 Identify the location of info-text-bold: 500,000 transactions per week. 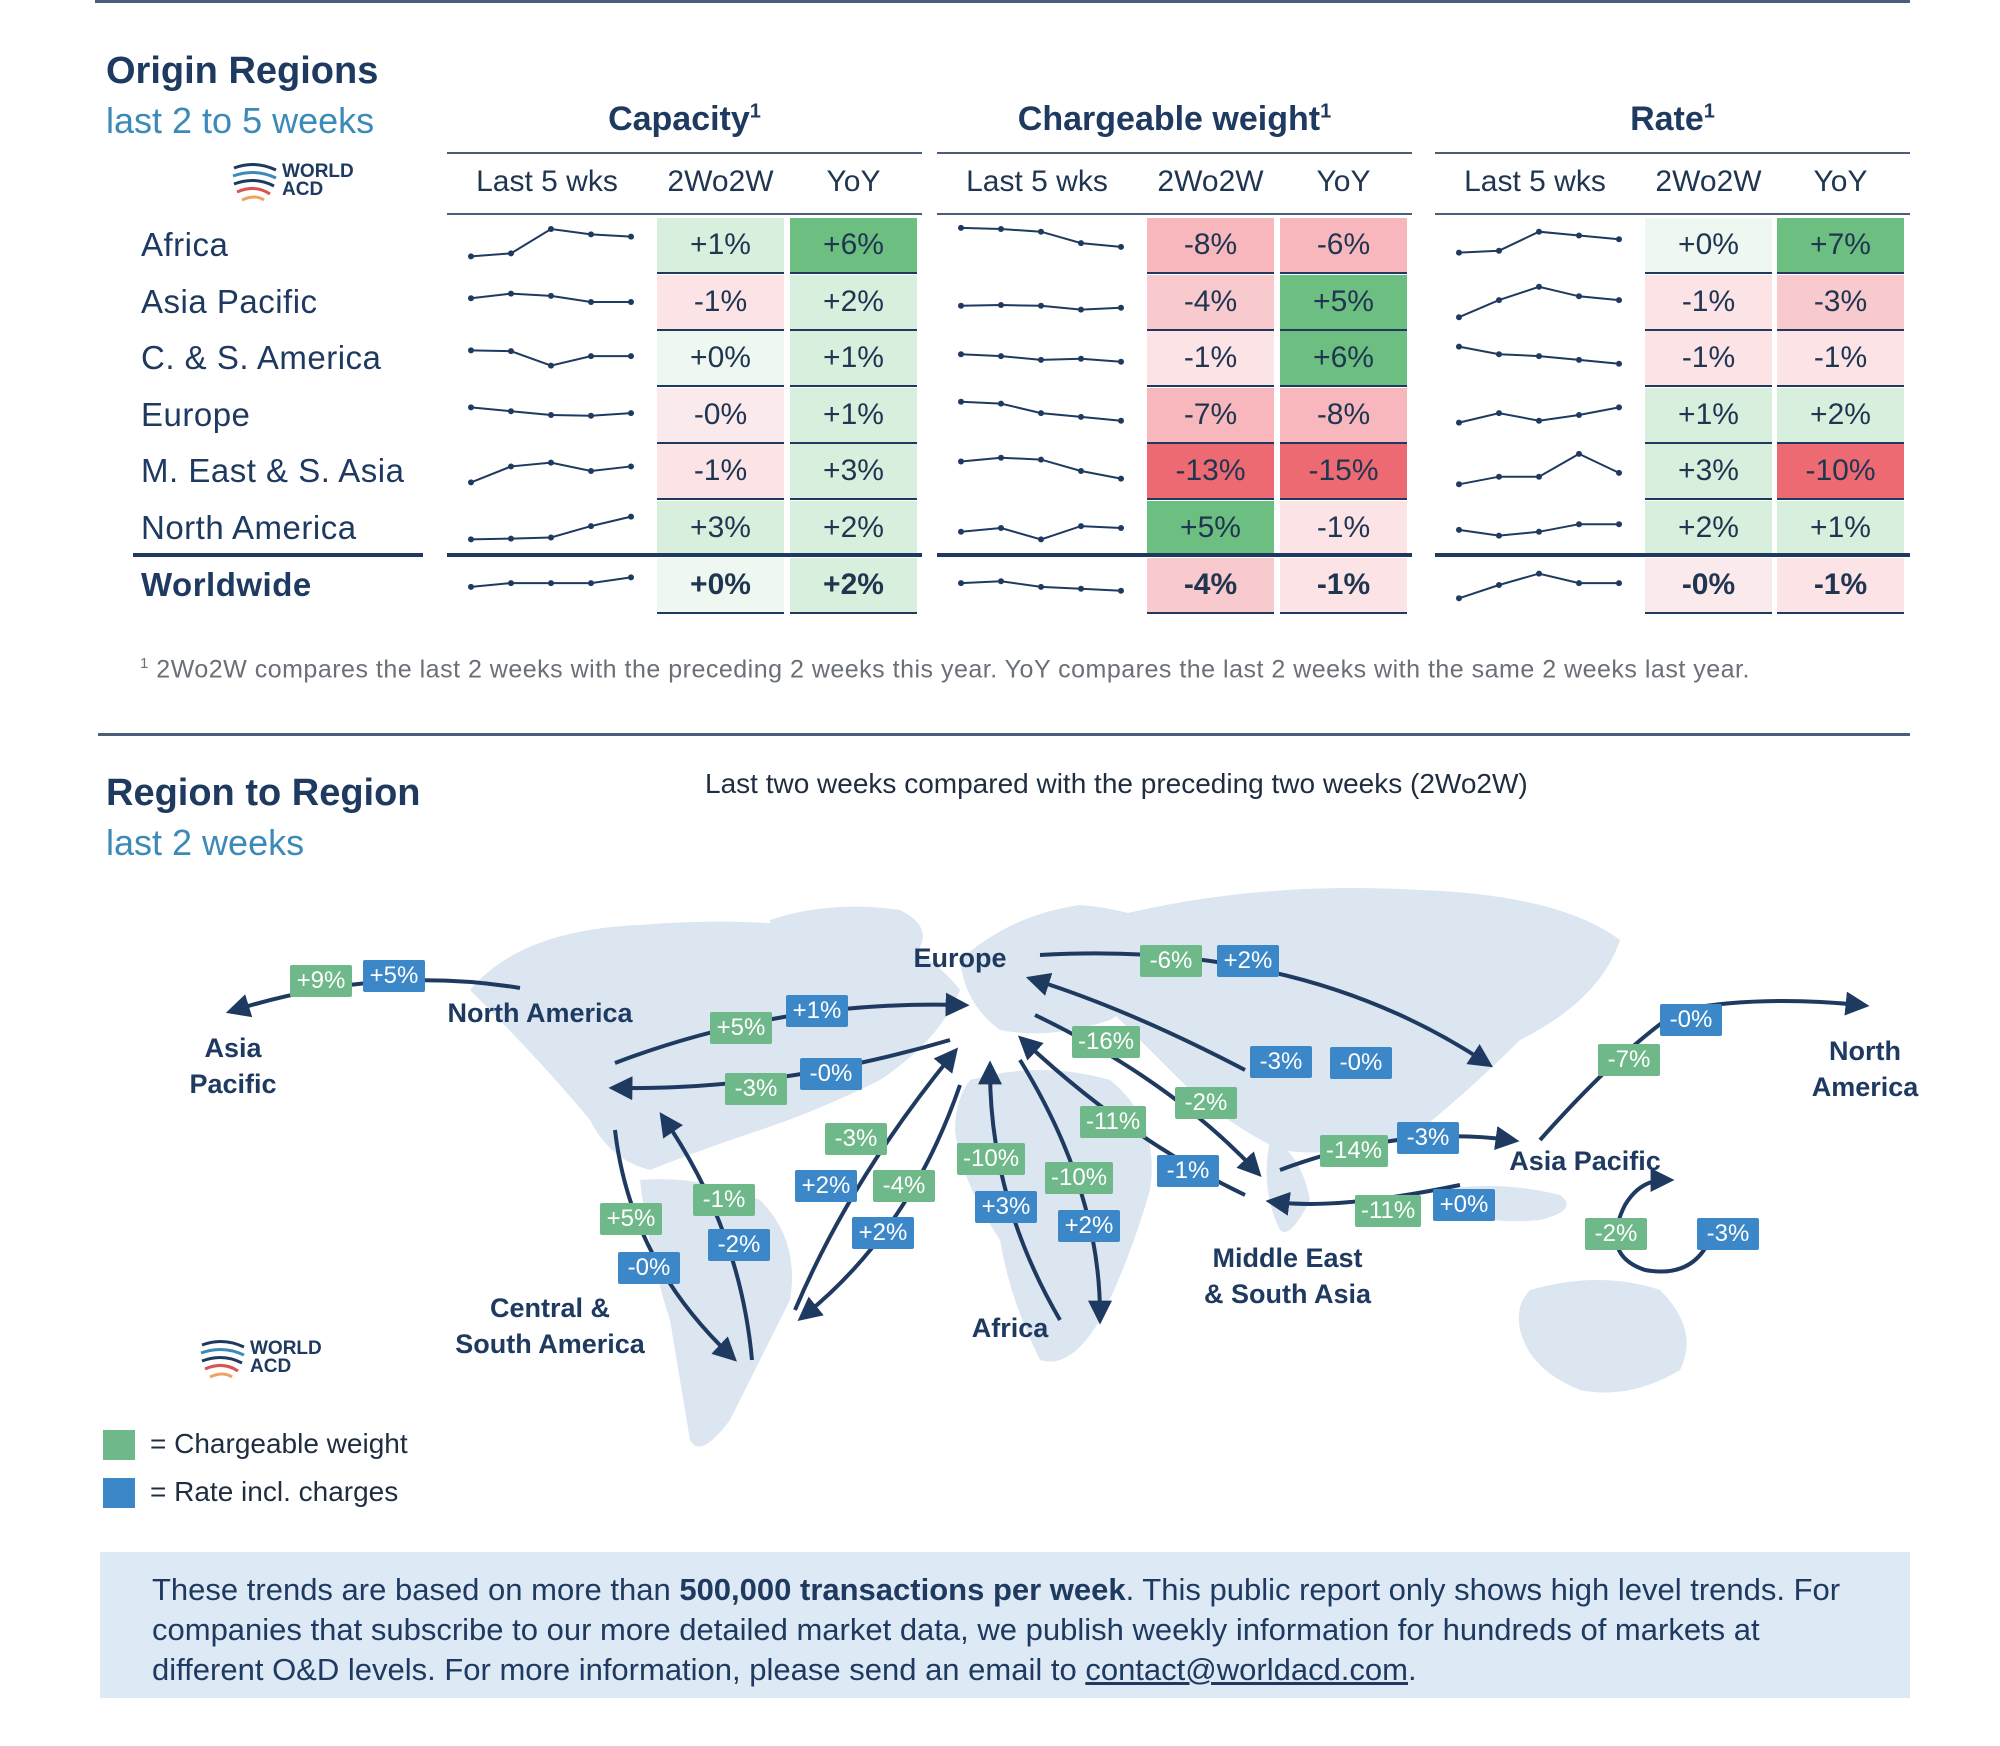
(902, 1589).